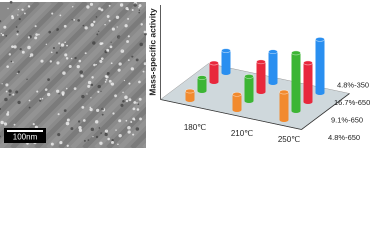 The height and width of the screenshot is (240, 378). I want to click on x-tick-label: 180℃, so click(195, 127).